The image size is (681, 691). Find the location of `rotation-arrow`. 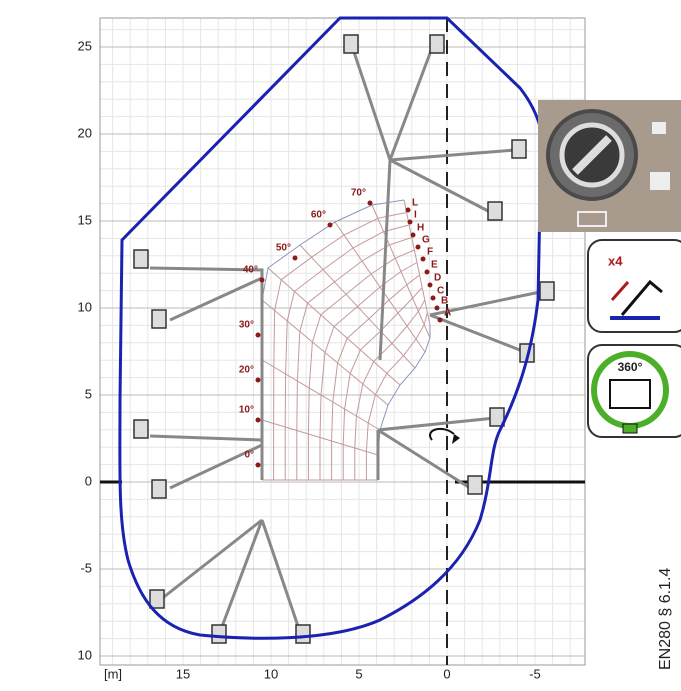

rotation-arrow is located at coordinates (442, 434).